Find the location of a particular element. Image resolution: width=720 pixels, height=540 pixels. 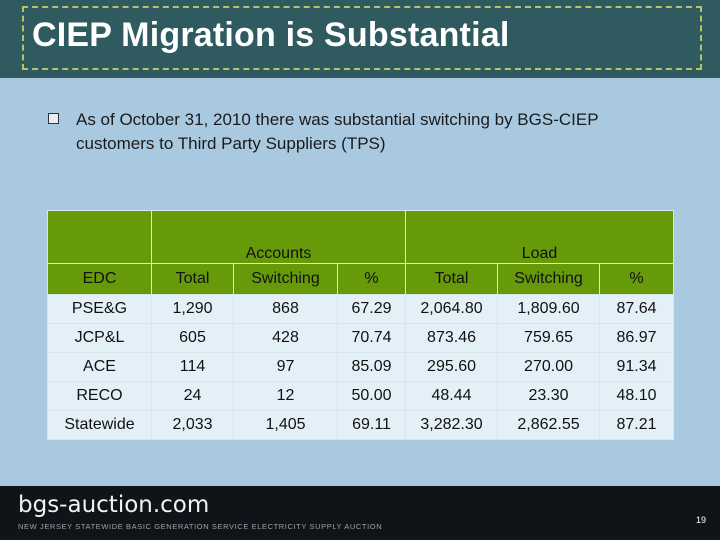

table-row: ACE 114 97 85.09 295.60 270.00 91.34 is located at coordinates (361, 367).